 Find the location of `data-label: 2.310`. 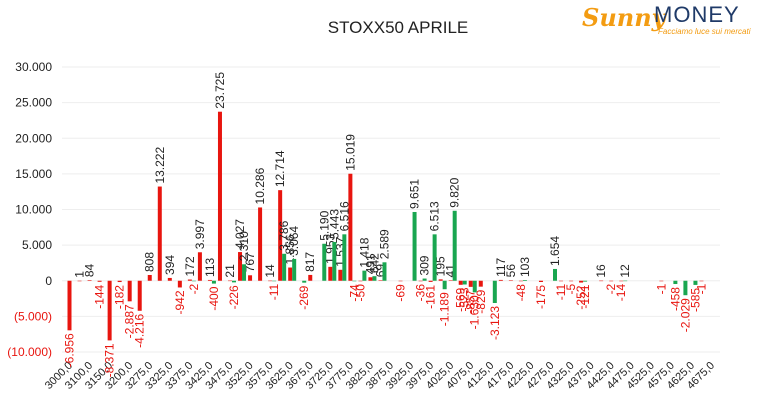

data-label: 2.310 is located at coordinates (244, 246).